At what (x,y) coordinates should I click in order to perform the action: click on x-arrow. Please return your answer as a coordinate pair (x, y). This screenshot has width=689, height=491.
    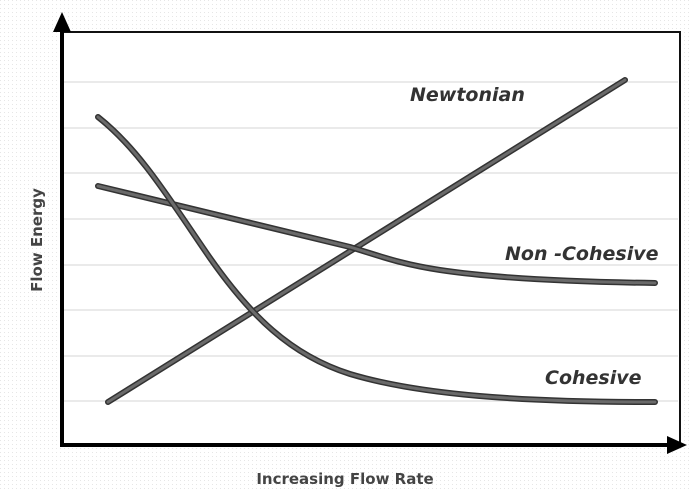
    Looking at the image, I should click on (677, 445).